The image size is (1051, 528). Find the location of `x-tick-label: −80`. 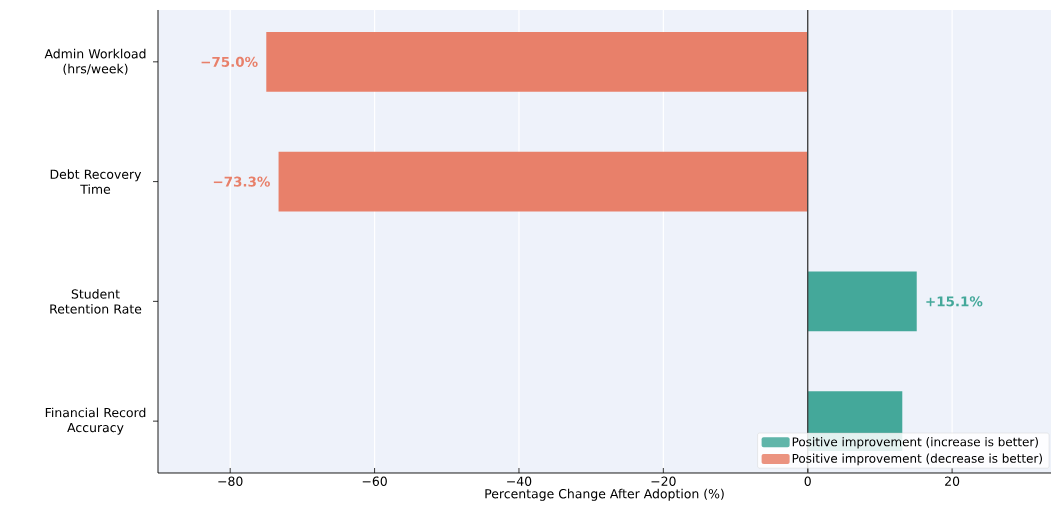

x-tick-label: −80 is located at coordinates (230, 481).